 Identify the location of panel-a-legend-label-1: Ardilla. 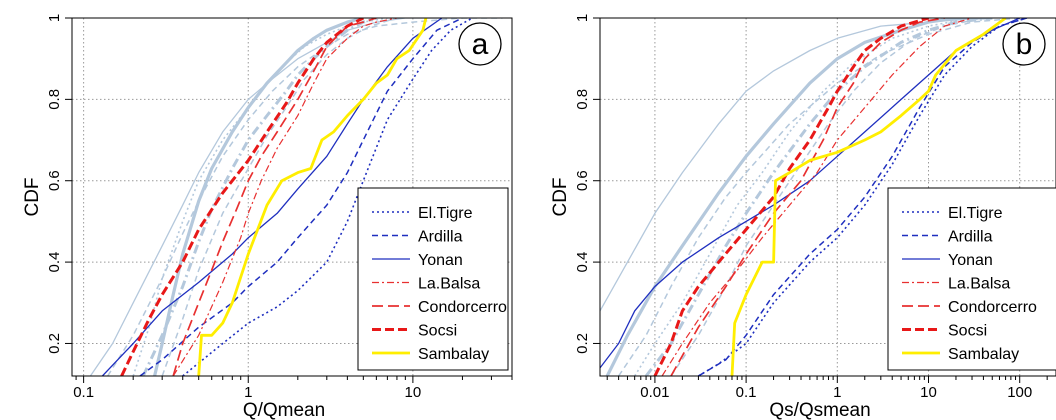
(440, 237).